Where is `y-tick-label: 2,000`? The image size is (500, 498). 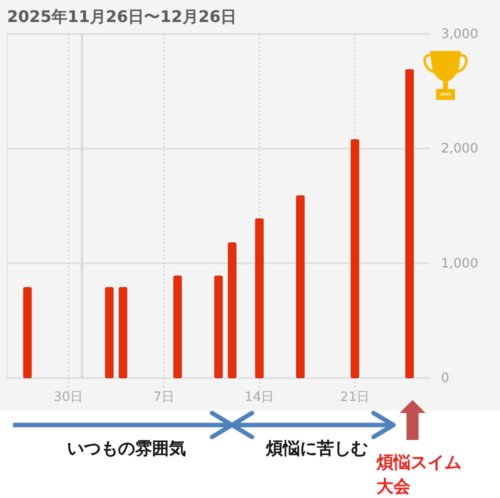
y-tick-label: 2,000 is located at coordinates (459, 148).